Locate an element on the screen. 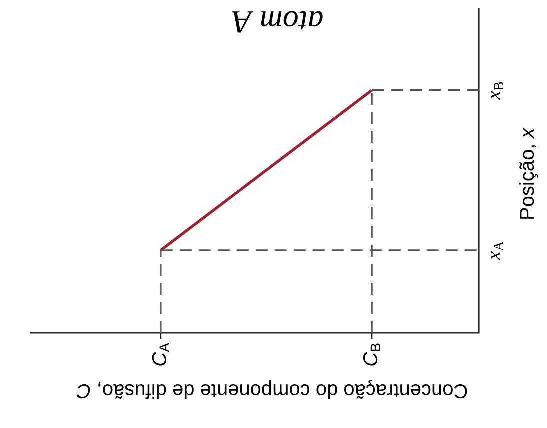 The image size is (547, 428). x-axis-title: Concentração do componente de difusão, C is located at coordinates (272, 390).